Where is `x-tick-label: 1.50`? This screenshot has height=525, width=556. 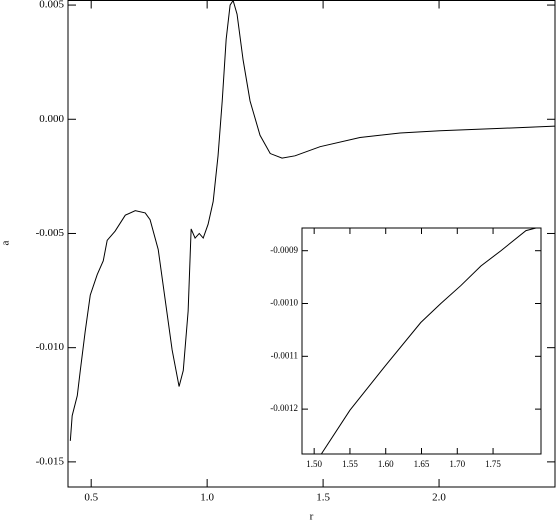 x-tick-label: 1.50 is located at coordinates (314, 464).